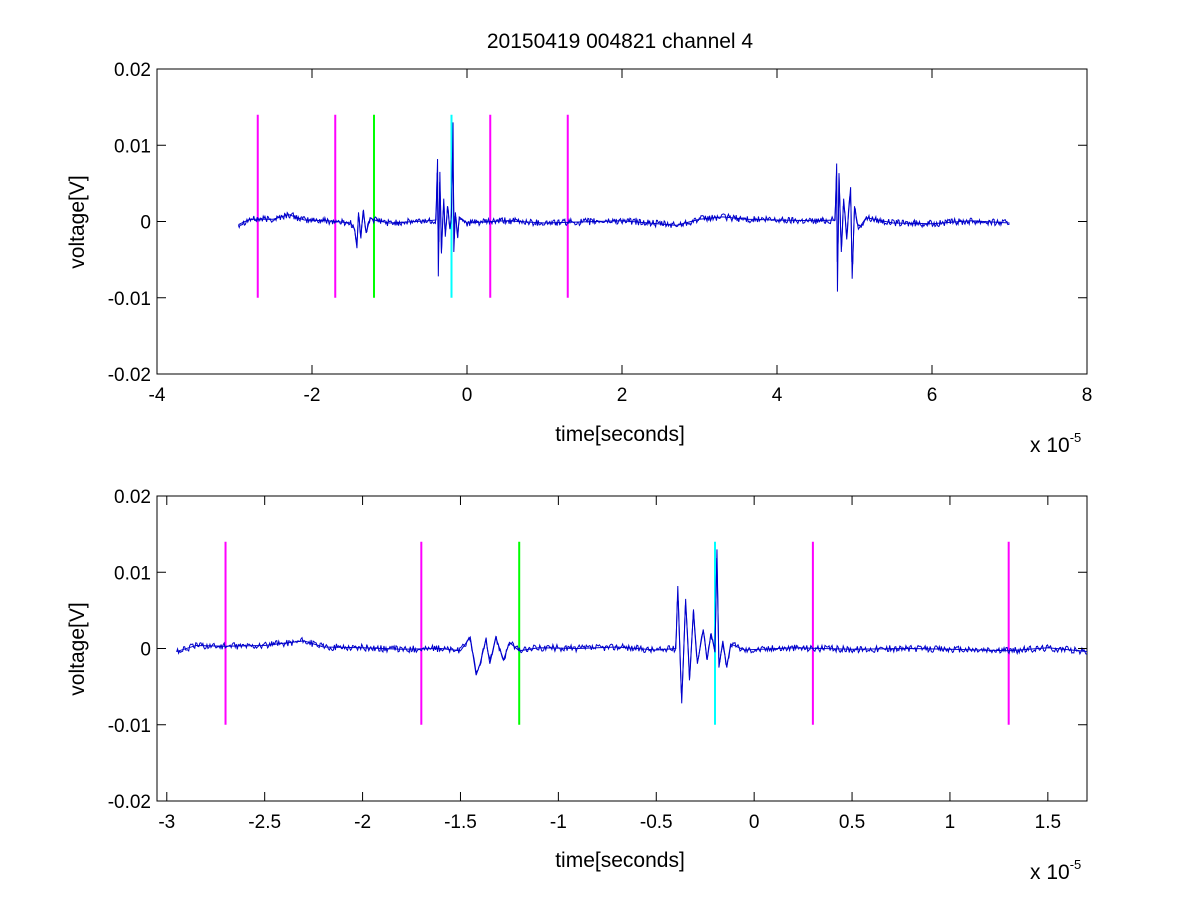 The width and height of the screenshot is (1200, 901). What do you see at coordinates (77, 648) in the screenshot?
I see `y-axis-label-bottom: voltage[V]` at bounding box center [77, 648].